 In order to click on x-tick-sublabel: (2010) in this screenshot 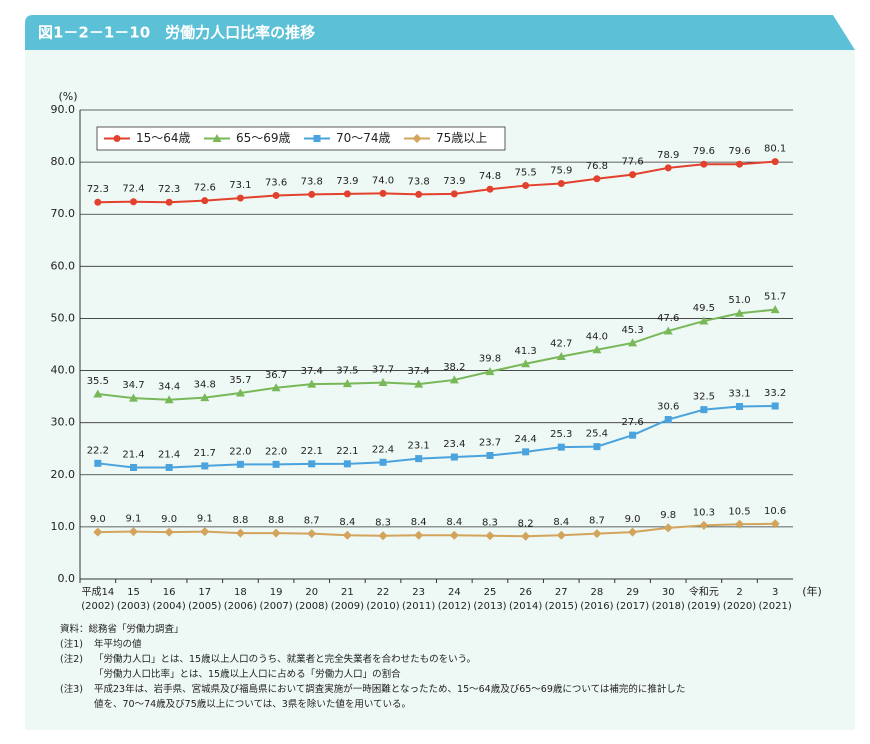, I will do `click(382, 606)`.